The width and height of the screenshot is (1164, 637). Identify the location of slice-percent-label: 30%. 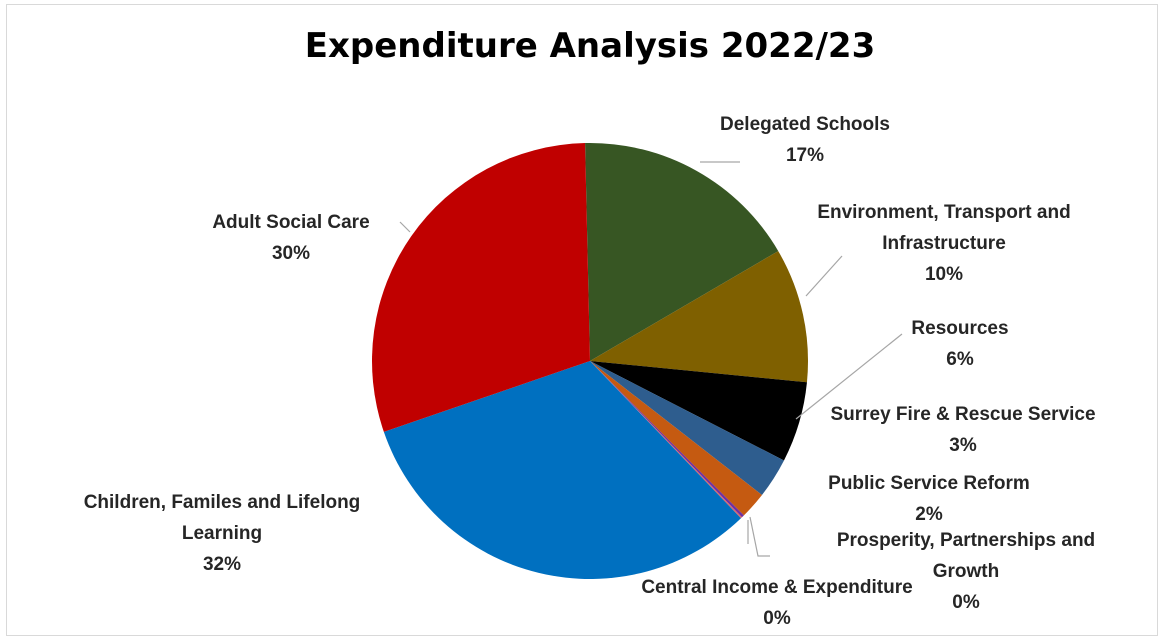
(291, 253).